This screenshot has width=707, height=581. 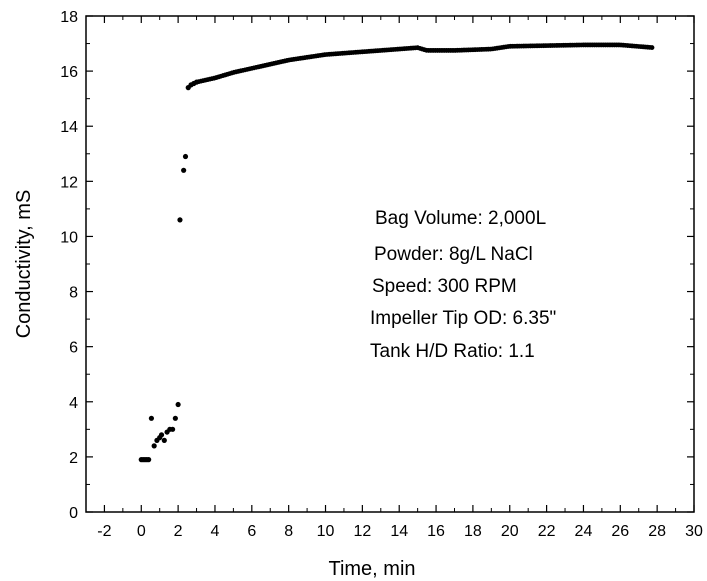 What do you see at coordinates (399, 531) in the screenshot?
I see `x-tick-label: 14` at bounding box center [399, 531].